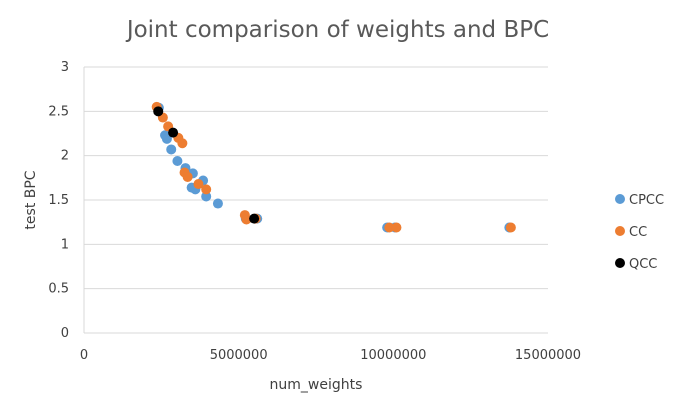  I want to click on y-tick-label: 1, so click(65, 244).